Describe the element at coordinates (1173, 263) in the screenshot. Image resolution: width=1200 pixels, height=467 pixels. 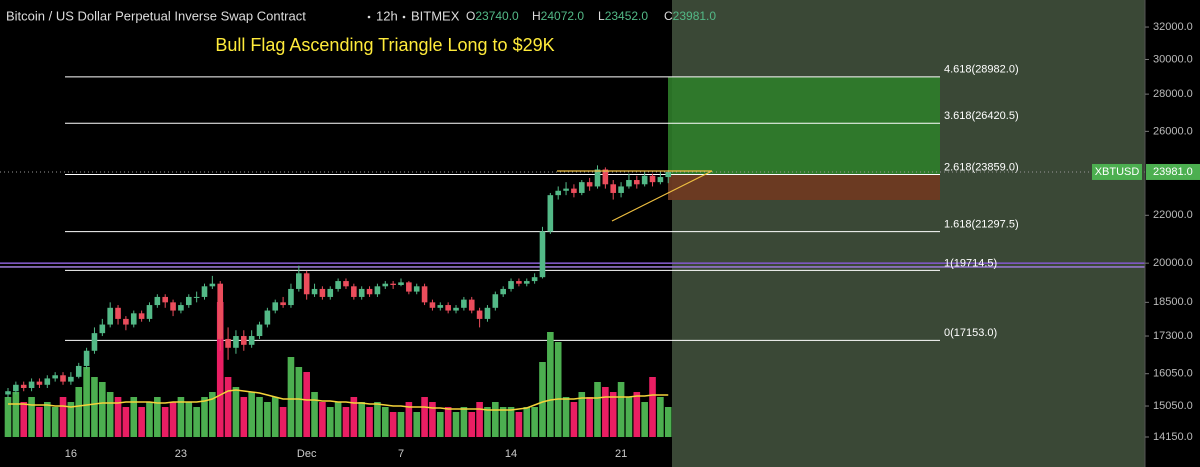
I see `y-tick-label: 20000.0` at that location.